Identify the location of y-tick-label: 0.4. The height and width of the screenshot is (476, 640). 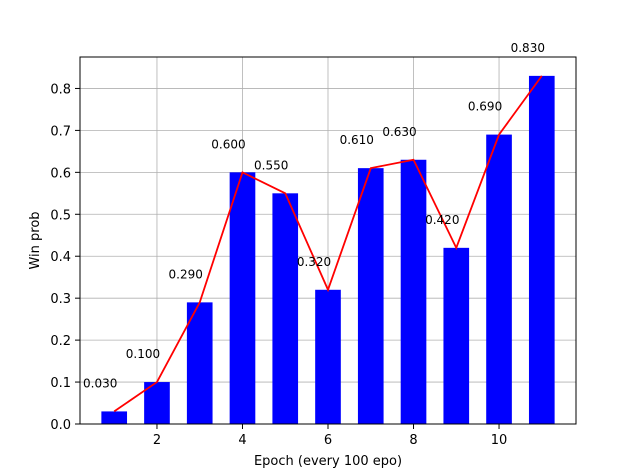
(60, 257).